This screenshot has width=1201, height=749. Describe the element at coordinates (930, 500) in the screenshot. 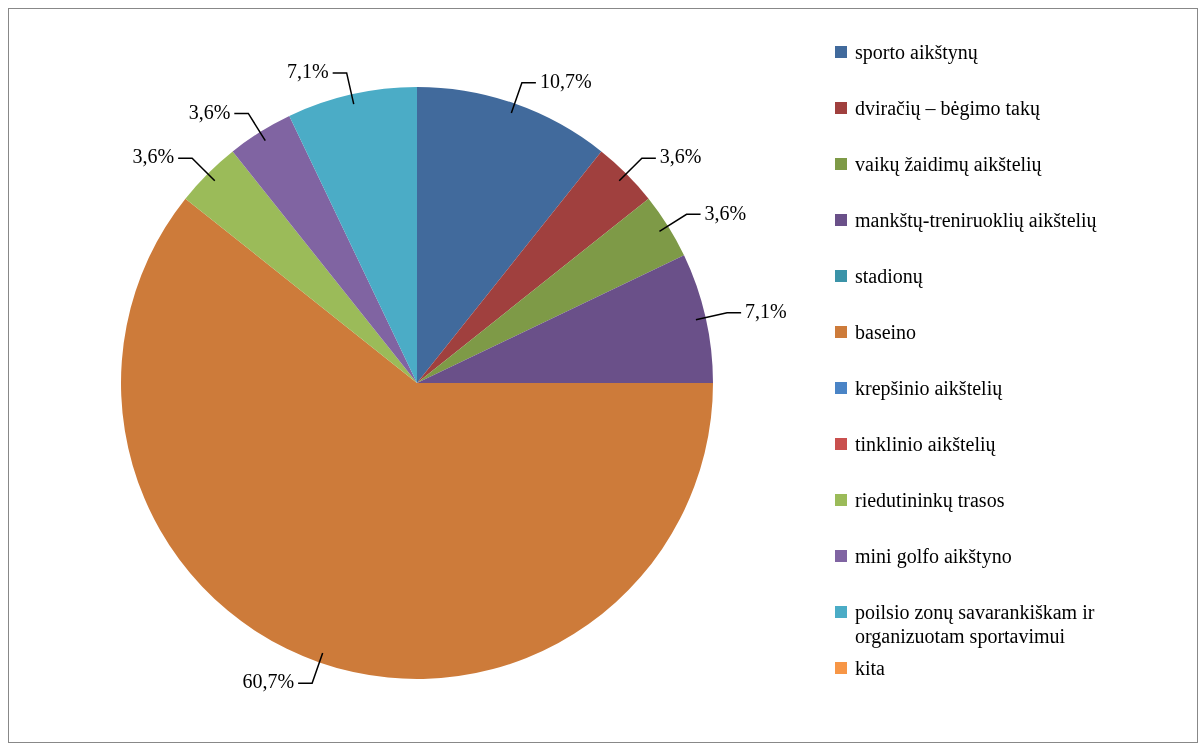

I see `legend-label: riedutininkų trasos` at that location.